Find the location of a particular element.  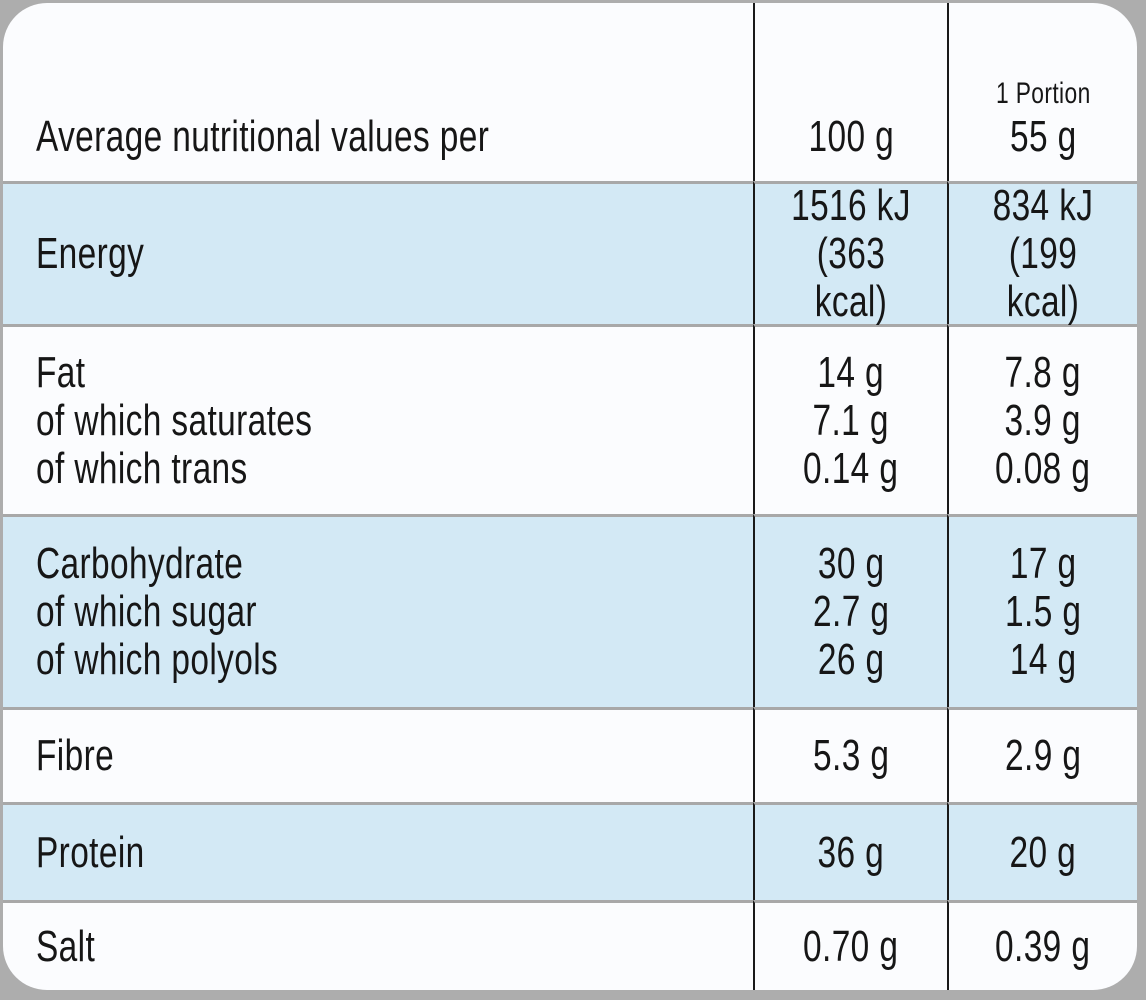

row-fat-per100-value: 14 g 7.1 g 0.14 g is located at coordinates (851, 420).